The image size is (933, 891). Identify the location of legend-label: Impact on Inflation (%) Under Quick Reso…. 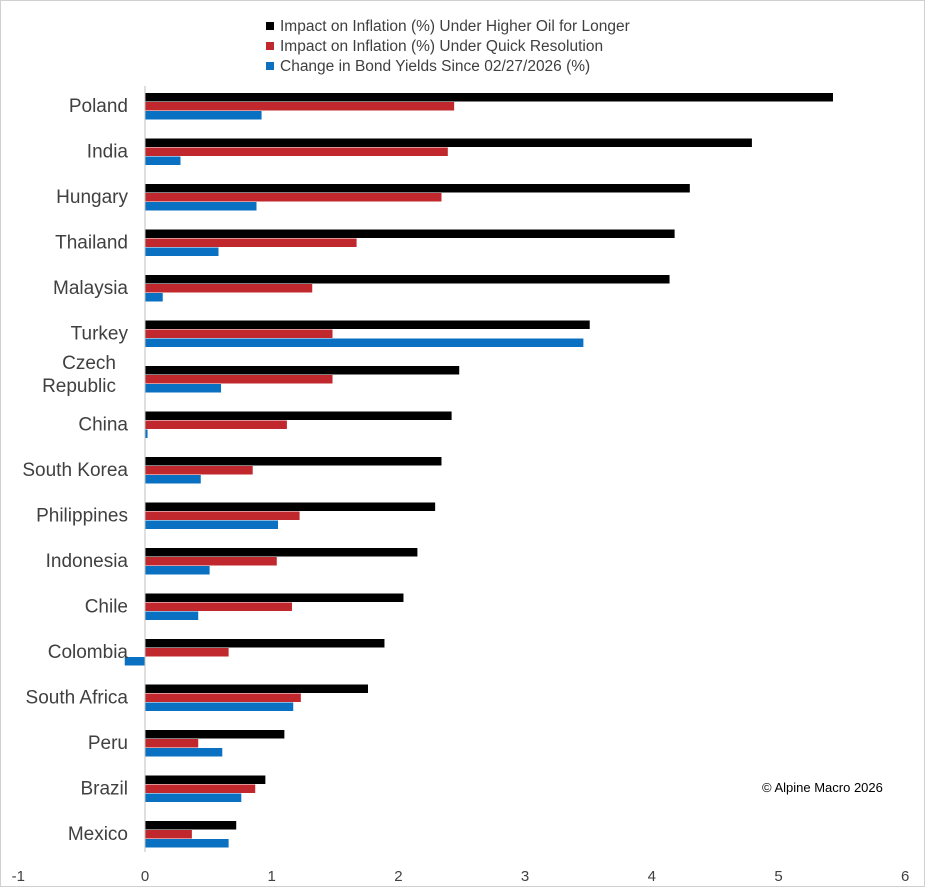
(441, 46).